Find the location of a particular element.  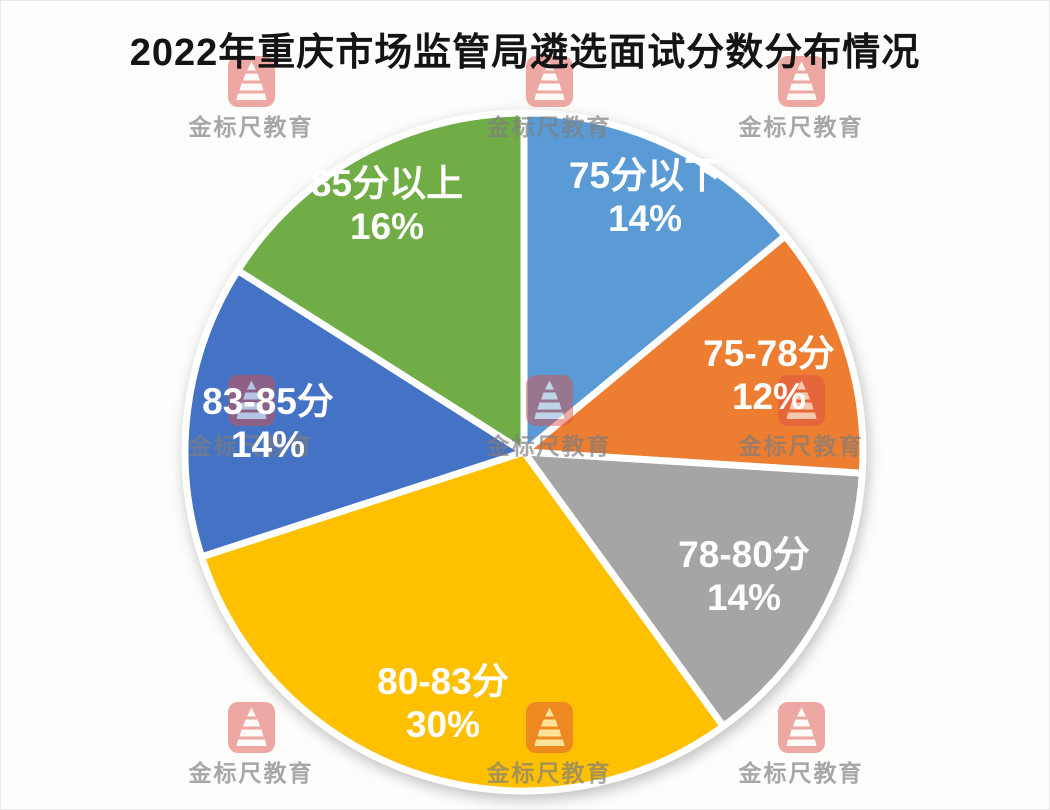

pie-slice-label-5: 85分以上 16% is located at coordinates (387, 205).